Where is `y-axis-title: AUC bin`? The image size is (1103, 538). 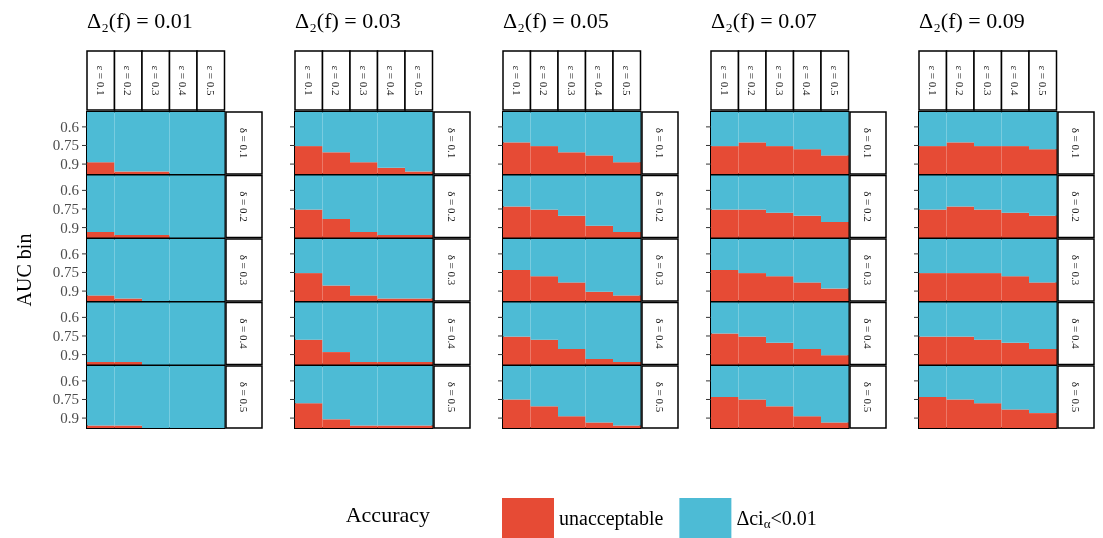 y-axis-title: AUC bin is located at coordinates (24, 270).